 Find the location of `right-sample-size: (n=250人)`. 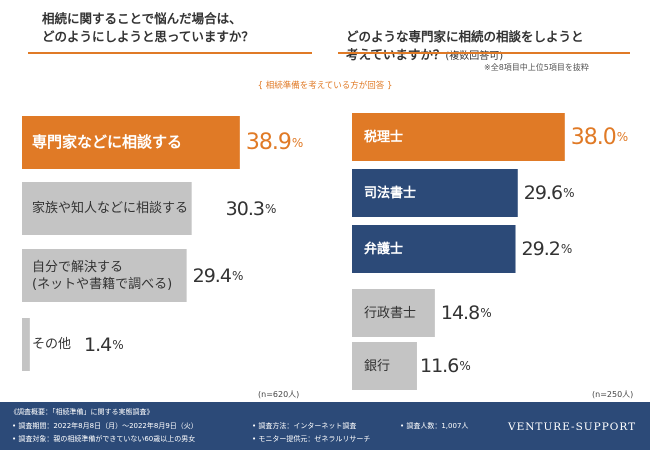

right-sample-size: (n=250人) is located at coordinates (613, 394).